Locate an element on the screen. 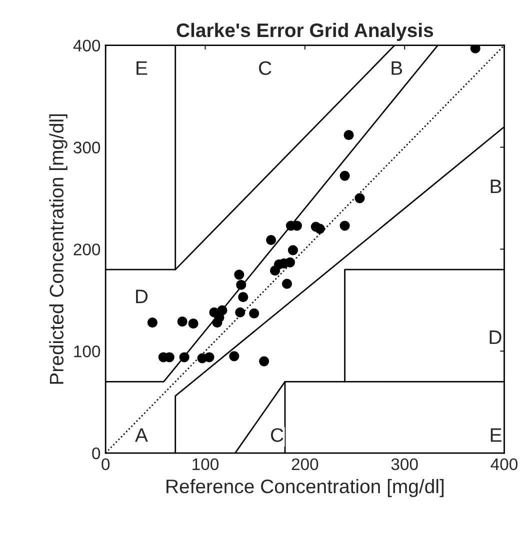 The image size is (528, 533). y-tick-label: 300 is located at coordinates (87, 148).